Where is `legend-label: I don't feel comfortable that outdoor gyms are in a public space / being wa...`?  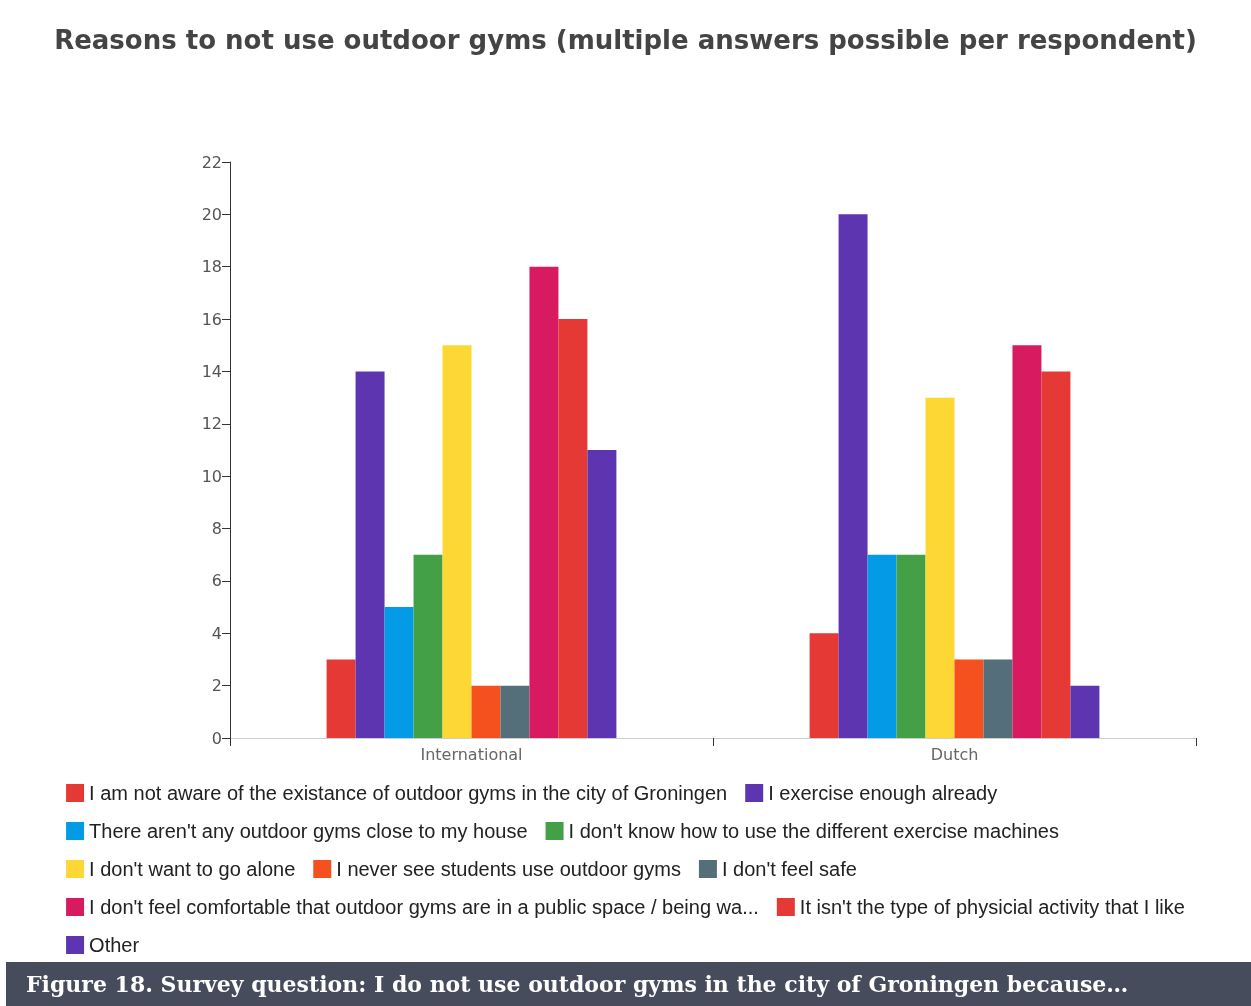
legend-label: I don't feel comfortable that outdoor gyms are in a public space / being wa... is located at coordinates (424, 907).